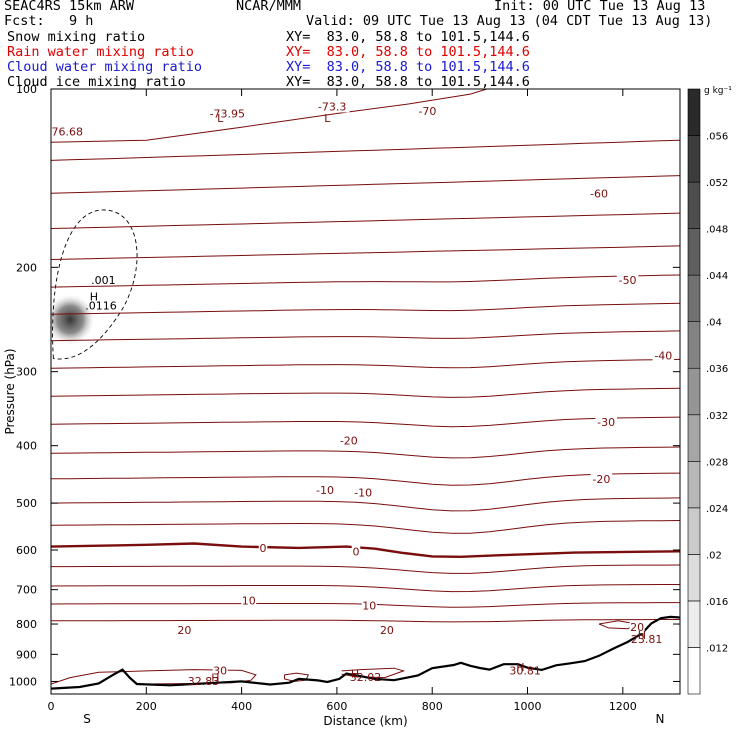 This screenshot has height=740, width=740. I want to click on colorbar-unit: g kg⁻¹, so click(718, 91).